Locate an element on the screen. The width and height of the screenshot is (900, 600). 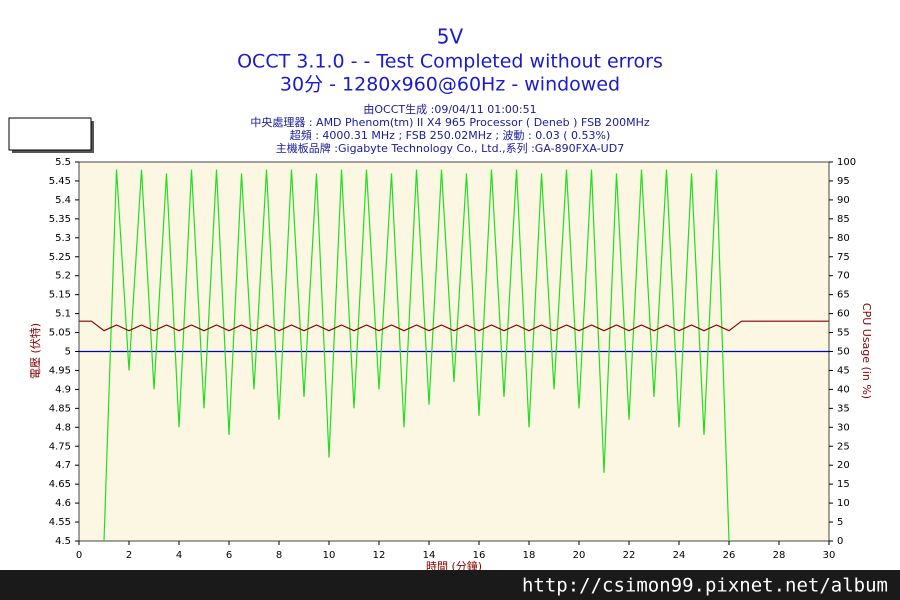
y-tick-label: 4.55 is located at coordinates (60, 522).